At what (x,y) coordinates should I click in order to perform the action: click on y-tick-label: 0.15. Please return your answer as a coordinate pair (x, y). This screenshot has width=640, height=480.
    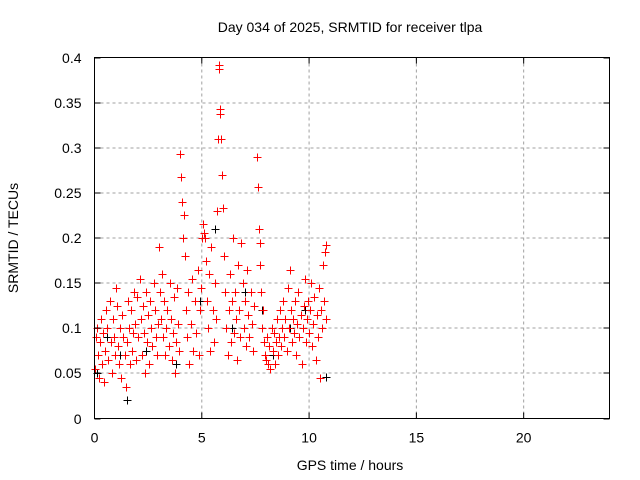
    Looking at the image, I should click on (67, 283).